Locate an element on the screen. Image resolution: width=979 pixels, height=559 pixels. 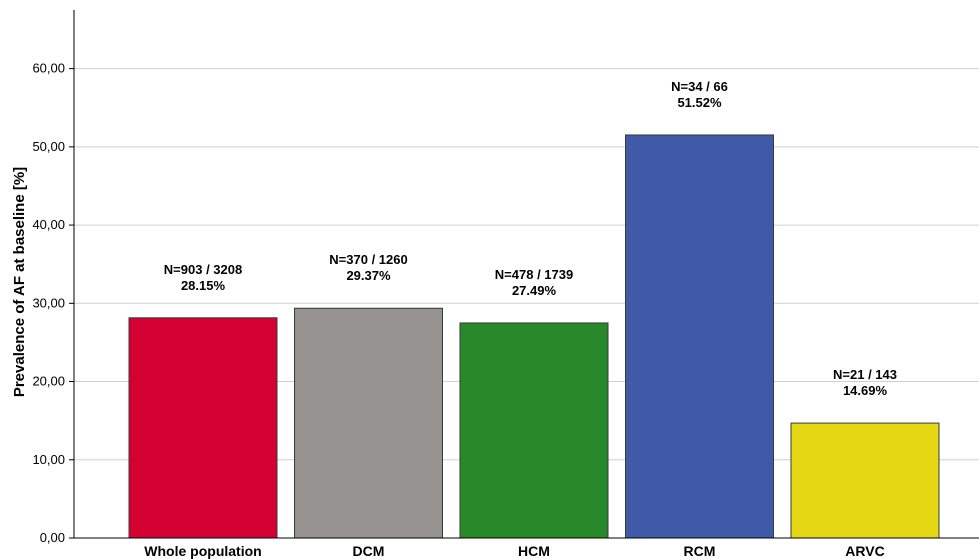
percent-label: 28.15% is located at coordinates (203, 285).